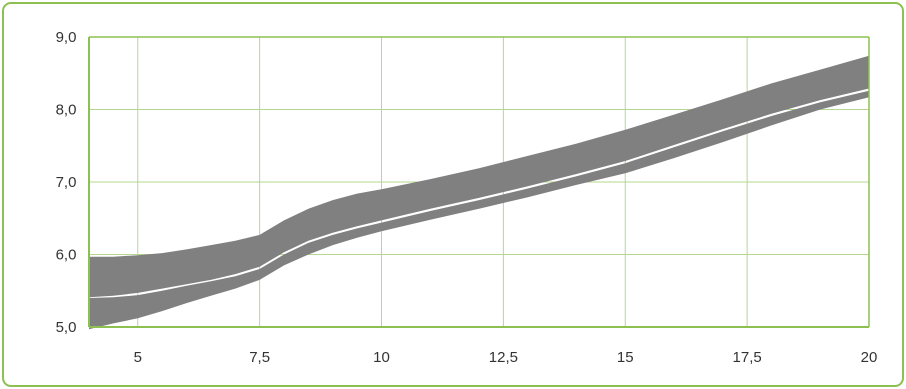 The width and height of the screenshot is (906, 389). I want to click on y-tick-label: 7,0, so click(66, 182).